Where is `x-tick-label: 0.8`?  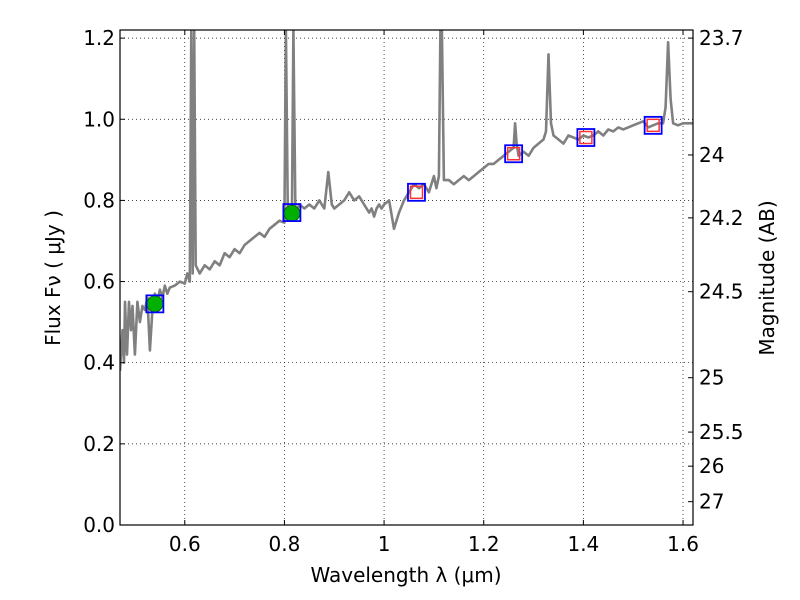
x-tick-label: 0.8 is located at coordinates (285, 544).